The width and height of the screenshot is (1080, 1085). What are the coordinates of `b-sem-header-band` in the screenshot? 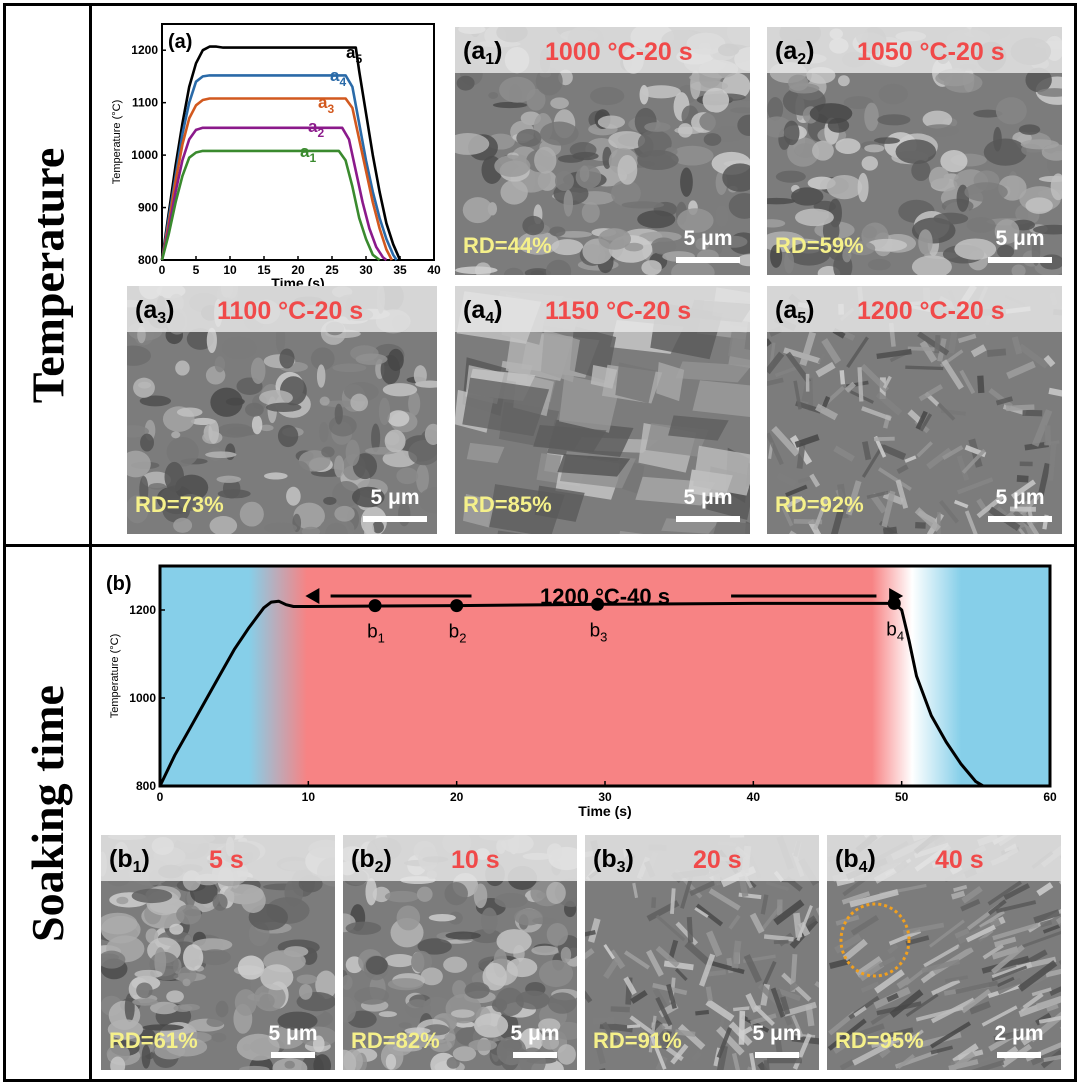 It's located at (944, 858).